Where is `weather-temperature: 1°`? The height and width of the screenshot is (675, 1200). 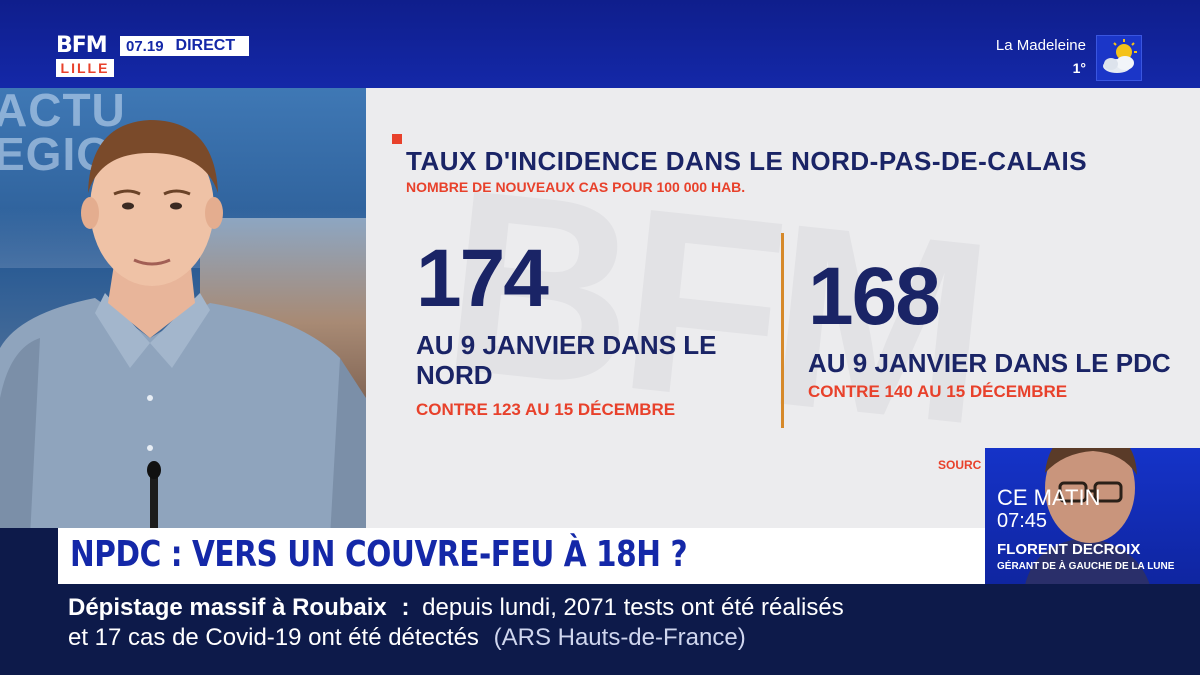 weather-temperature: 1° is located at coordinates (1079, 68).